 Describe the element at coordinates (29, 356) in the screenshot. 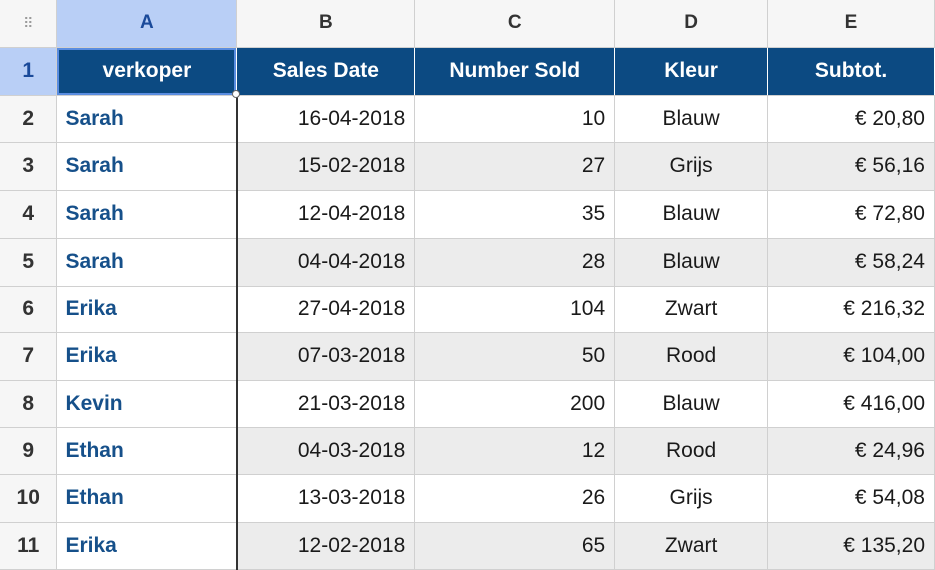

I see `row-header-7: 7` at that location.